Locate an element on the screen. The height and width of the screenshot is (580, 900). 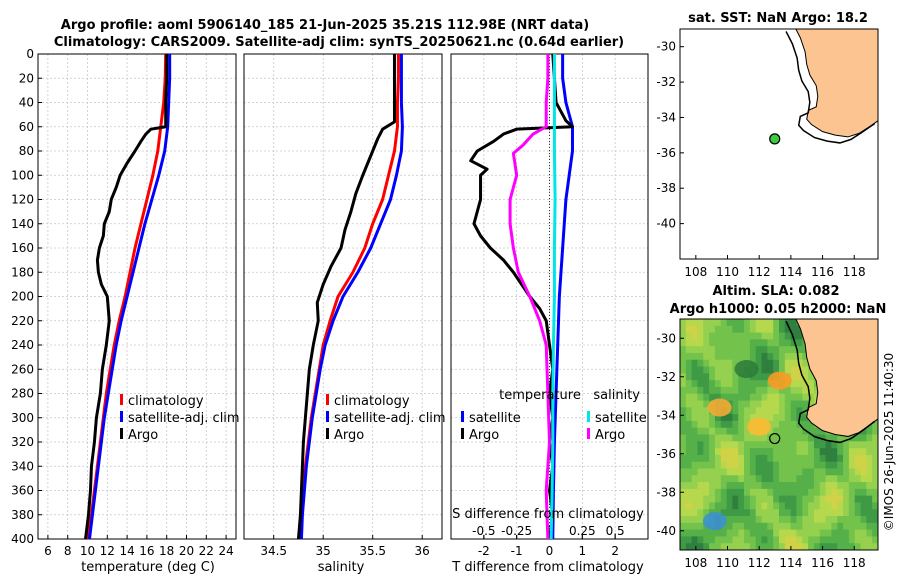
map-x-tick-label: 108 is located at coordinates (695, 272).